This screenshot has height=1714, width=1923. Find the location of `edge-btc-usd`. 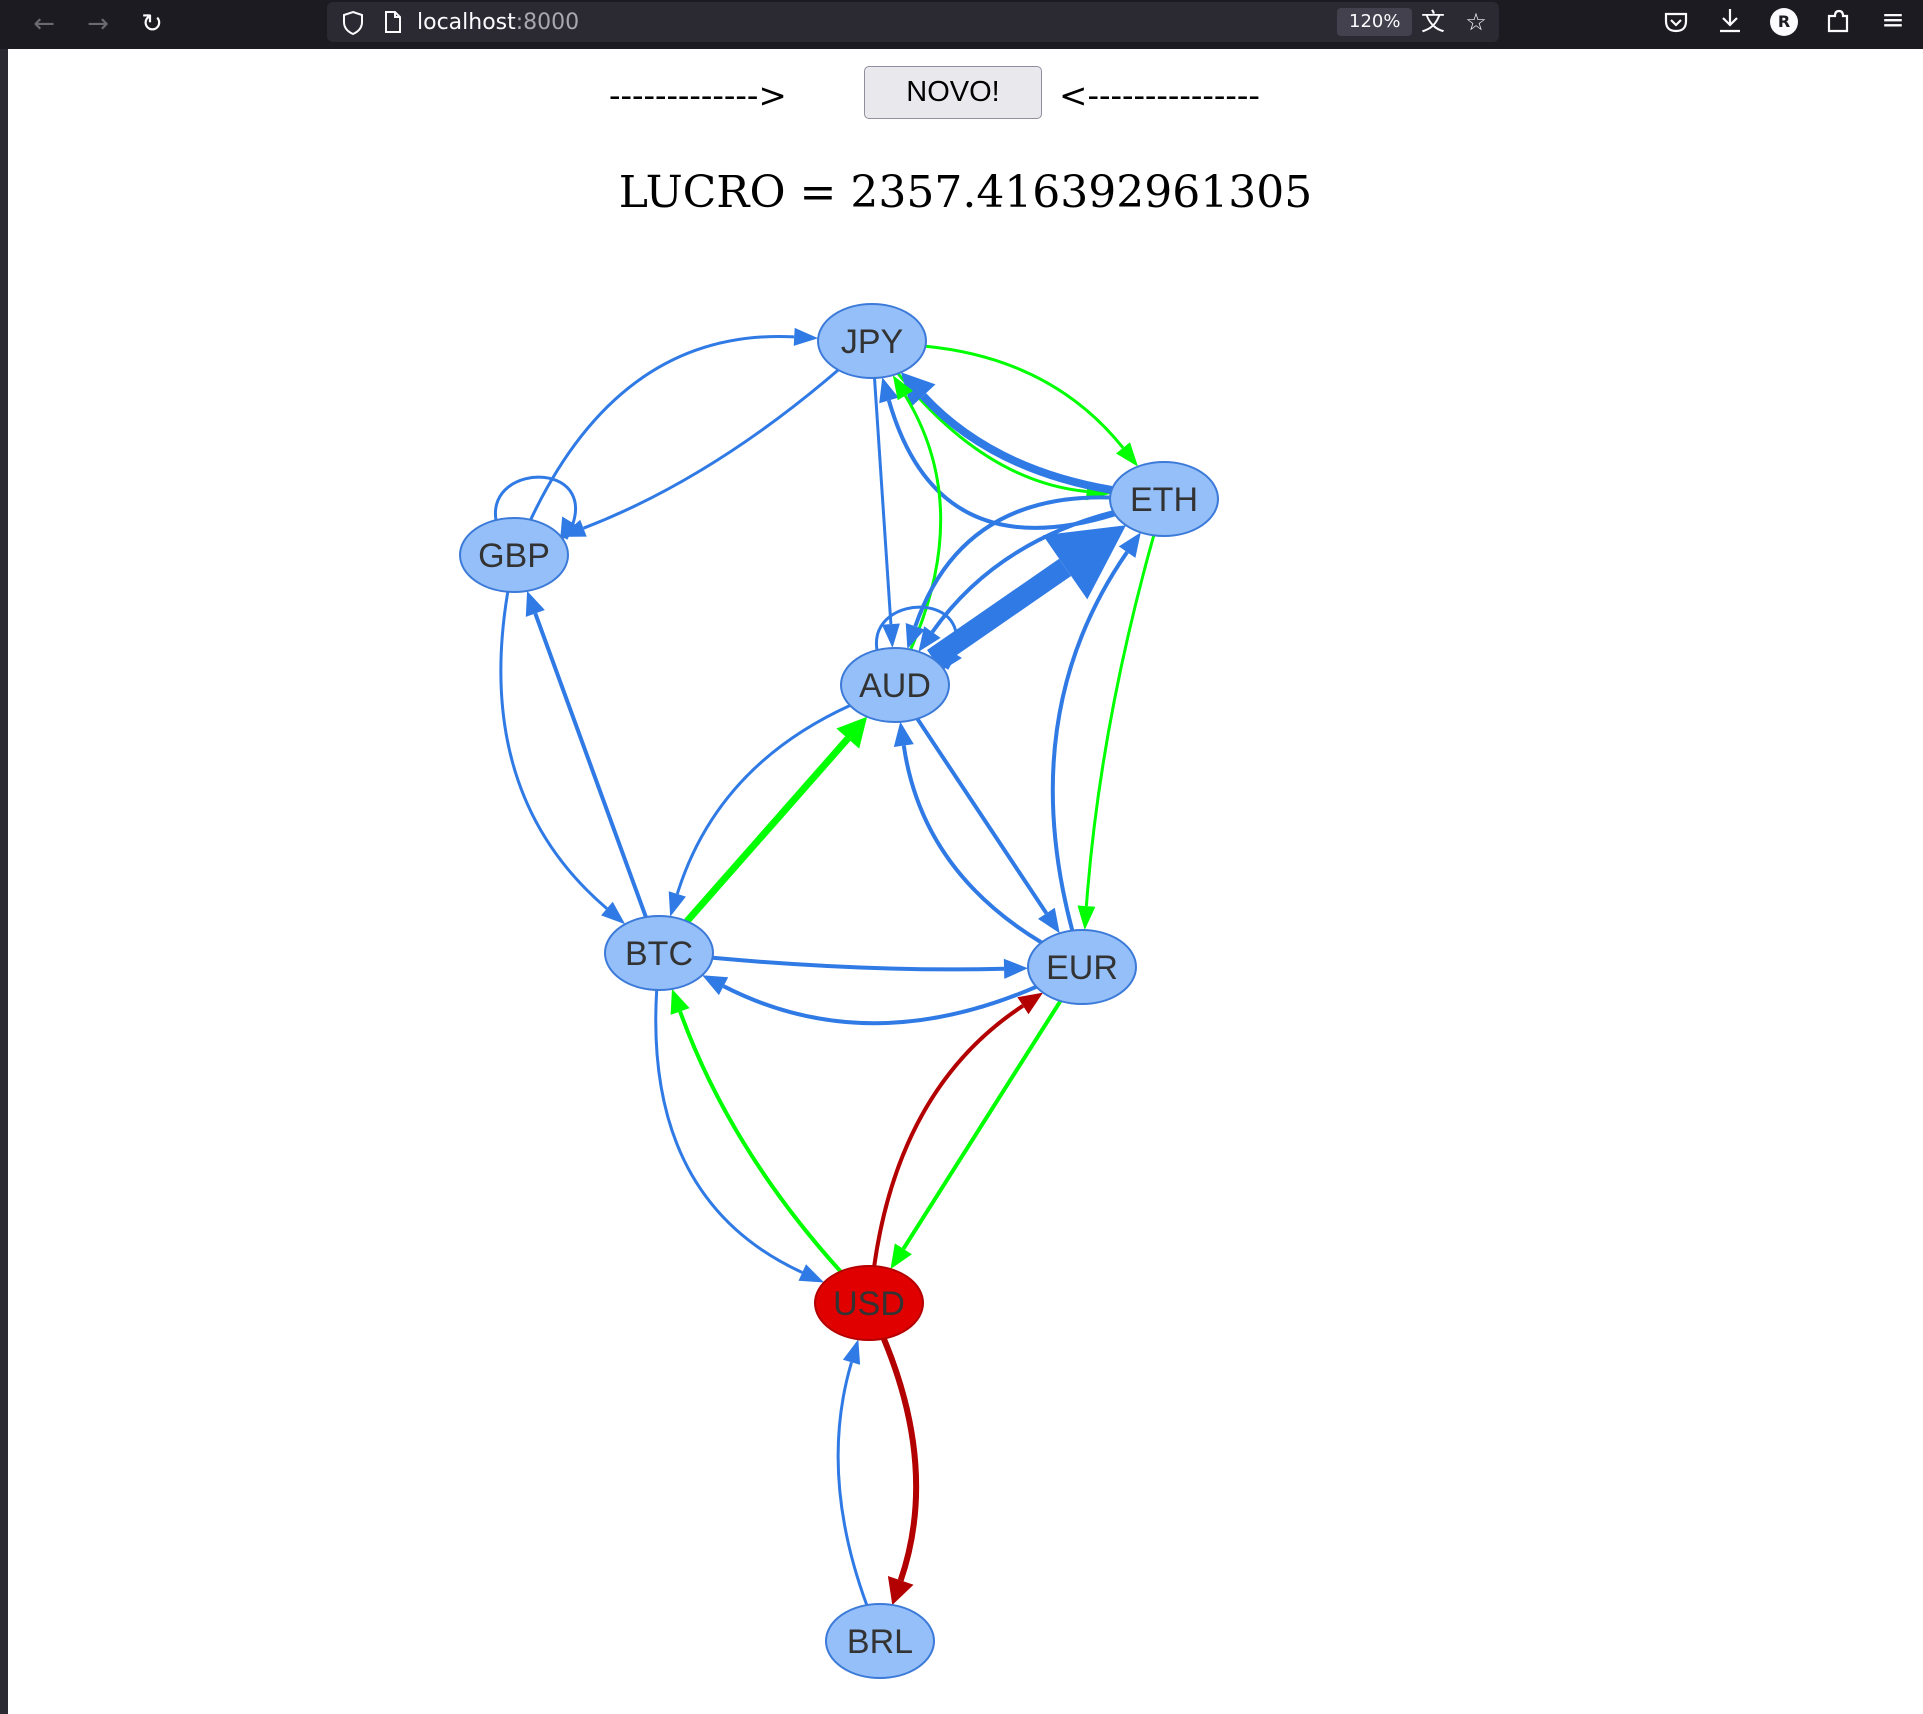

edge-btc-usd is located at coordinates (739, 1136).